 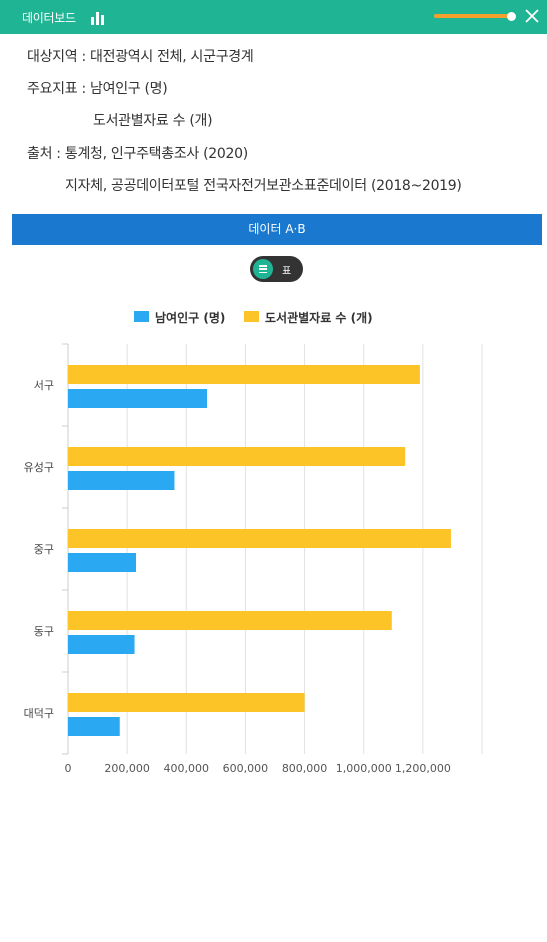 I want to click on legend-label-population: 남여인구 (명), so click(x=190, y=318).